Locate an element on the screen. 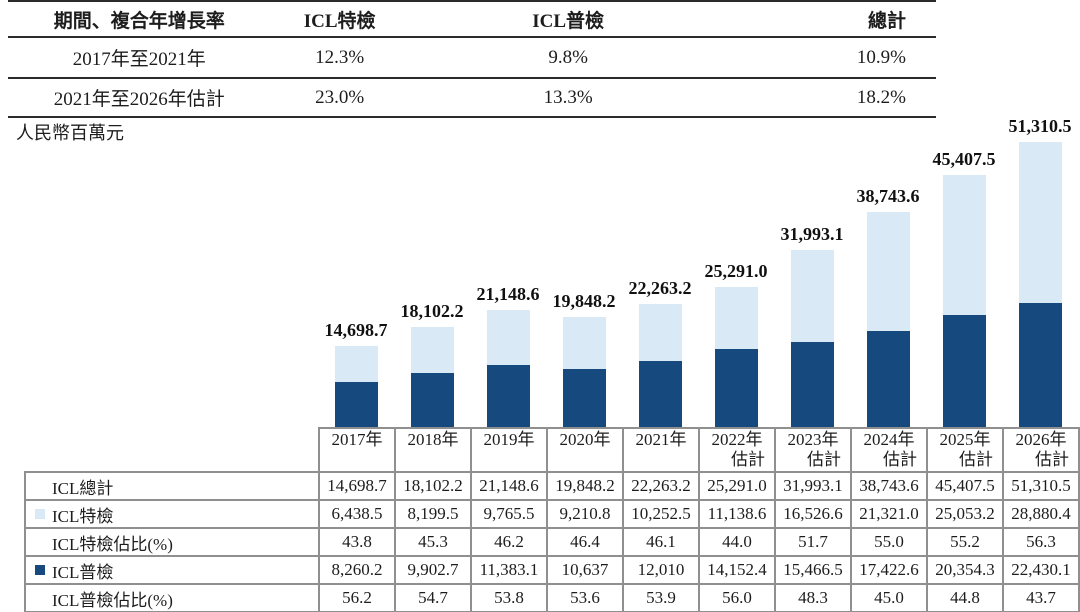  value-cell: 54.7 is located at coordinates (433, 597).